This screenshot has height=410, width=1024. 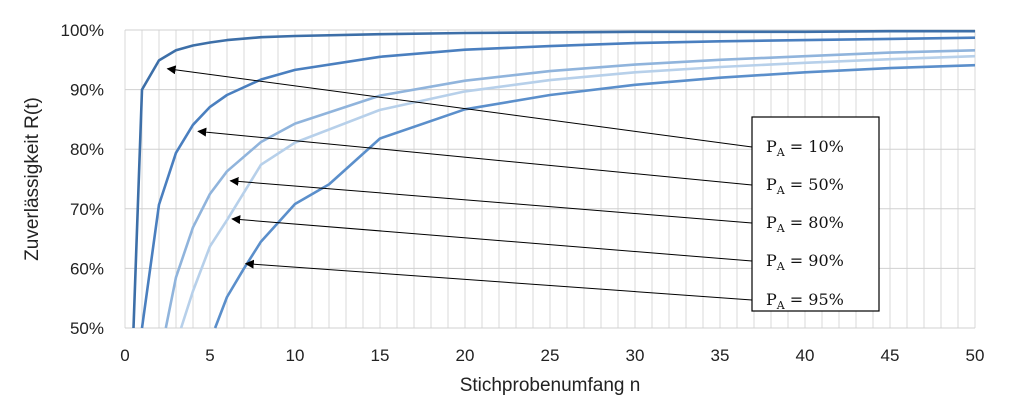 What do you see at coordinates (805, 355) in the screenshot?
I see `x-tick-label: 40` at bounding box center [805, 355].